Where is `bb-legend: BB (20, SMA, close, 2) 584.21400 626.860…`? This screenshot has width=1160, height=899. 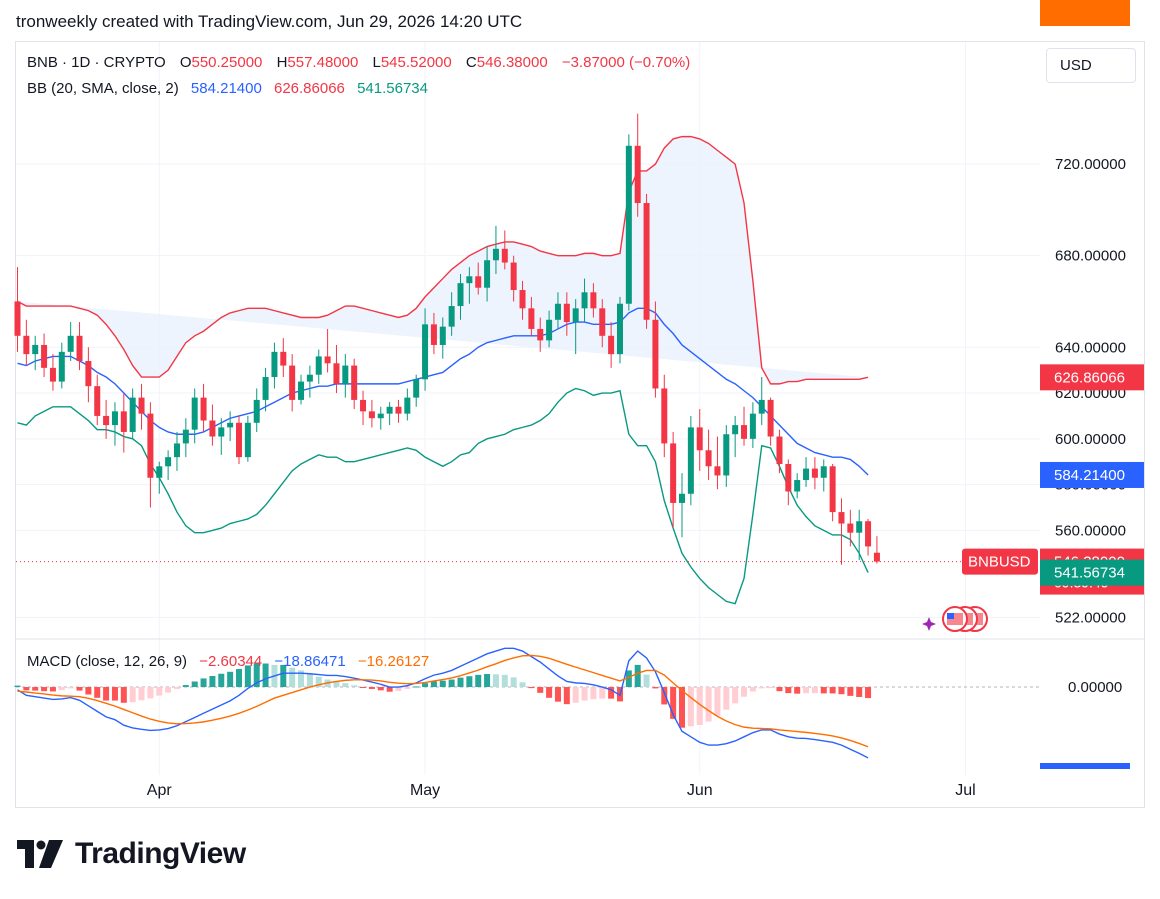 bb-legend: BB (20, SMA, close, 2) 584.21400 626.860… is located at coordinates (228, 88).